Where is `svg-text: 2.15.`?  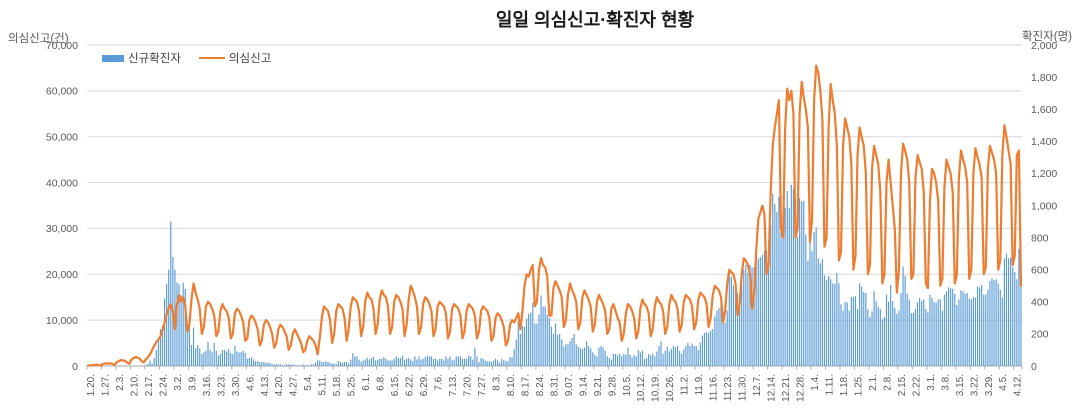 svg-text: 2.15. is located at coordinates (902, 385).